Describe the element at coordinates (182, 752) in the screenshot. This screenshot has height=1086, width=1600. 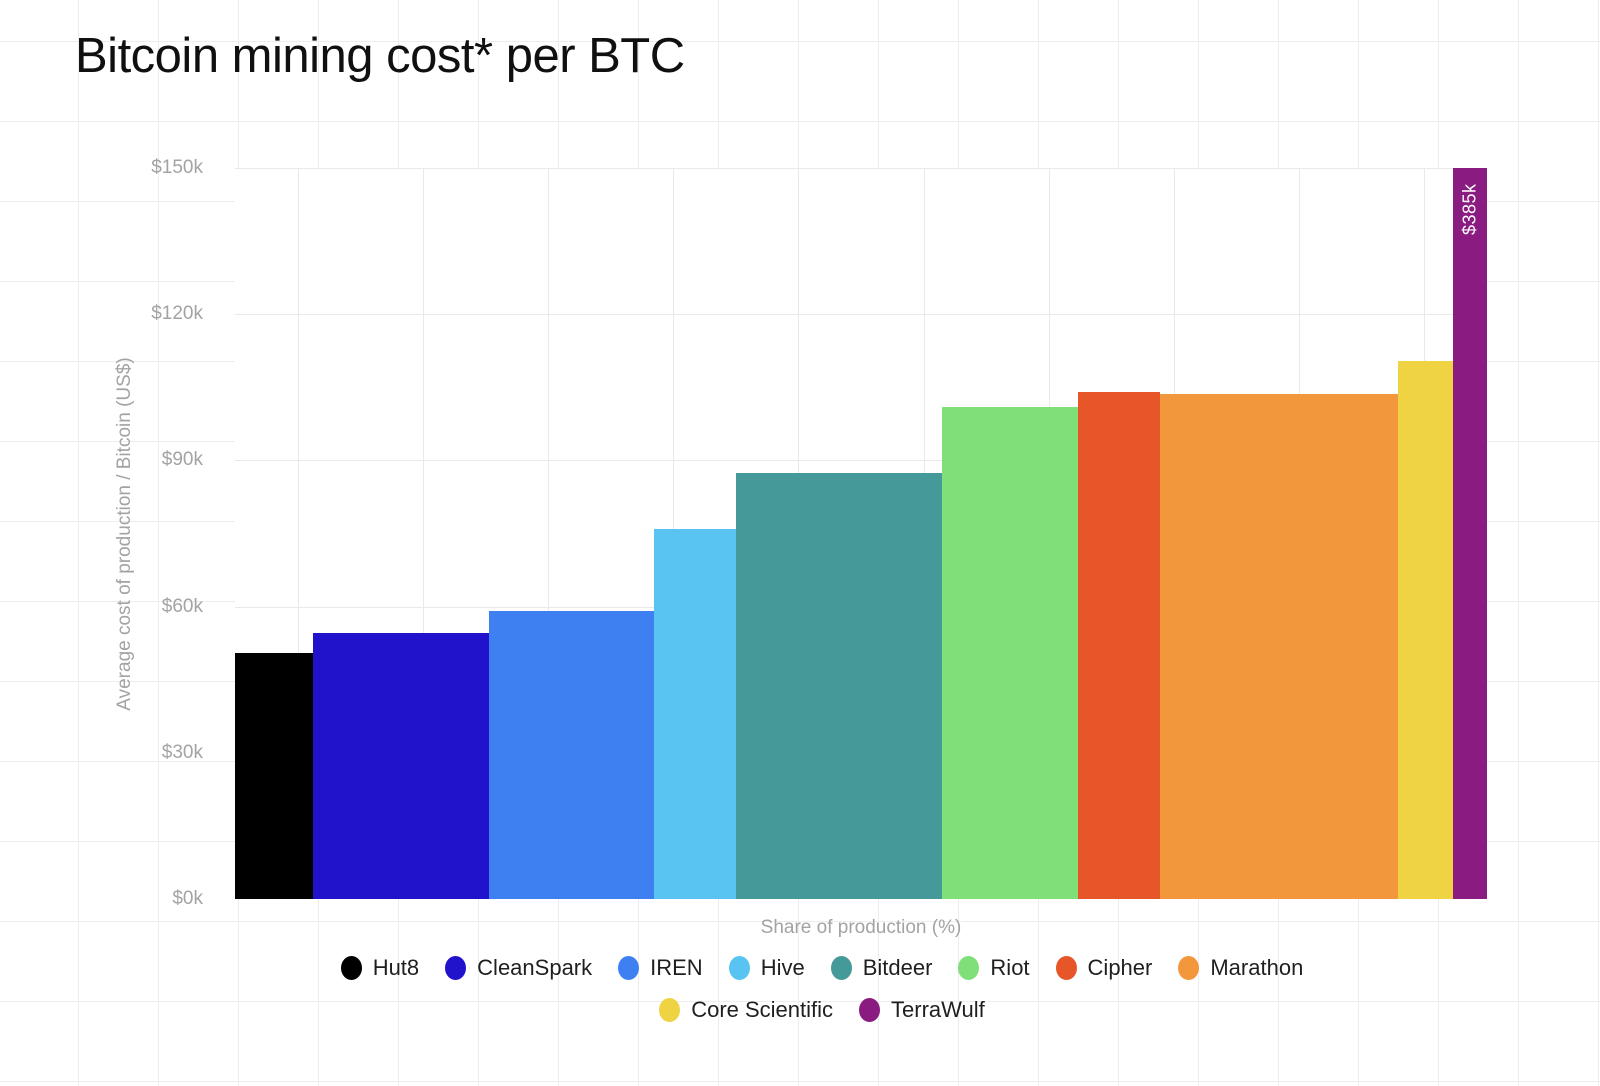
I see `y-tick-label-30k: $30k` at that location.